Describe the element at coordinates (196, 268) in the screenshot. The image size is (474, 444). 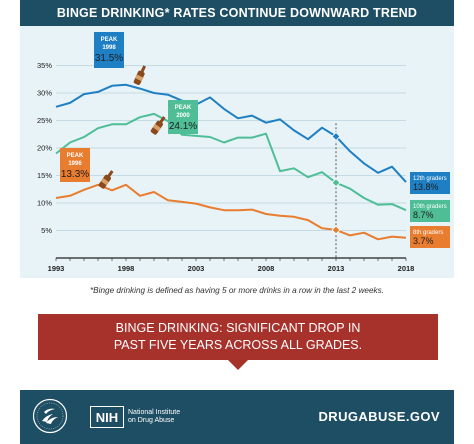
I see `x-tick-label: 2003` at that location.